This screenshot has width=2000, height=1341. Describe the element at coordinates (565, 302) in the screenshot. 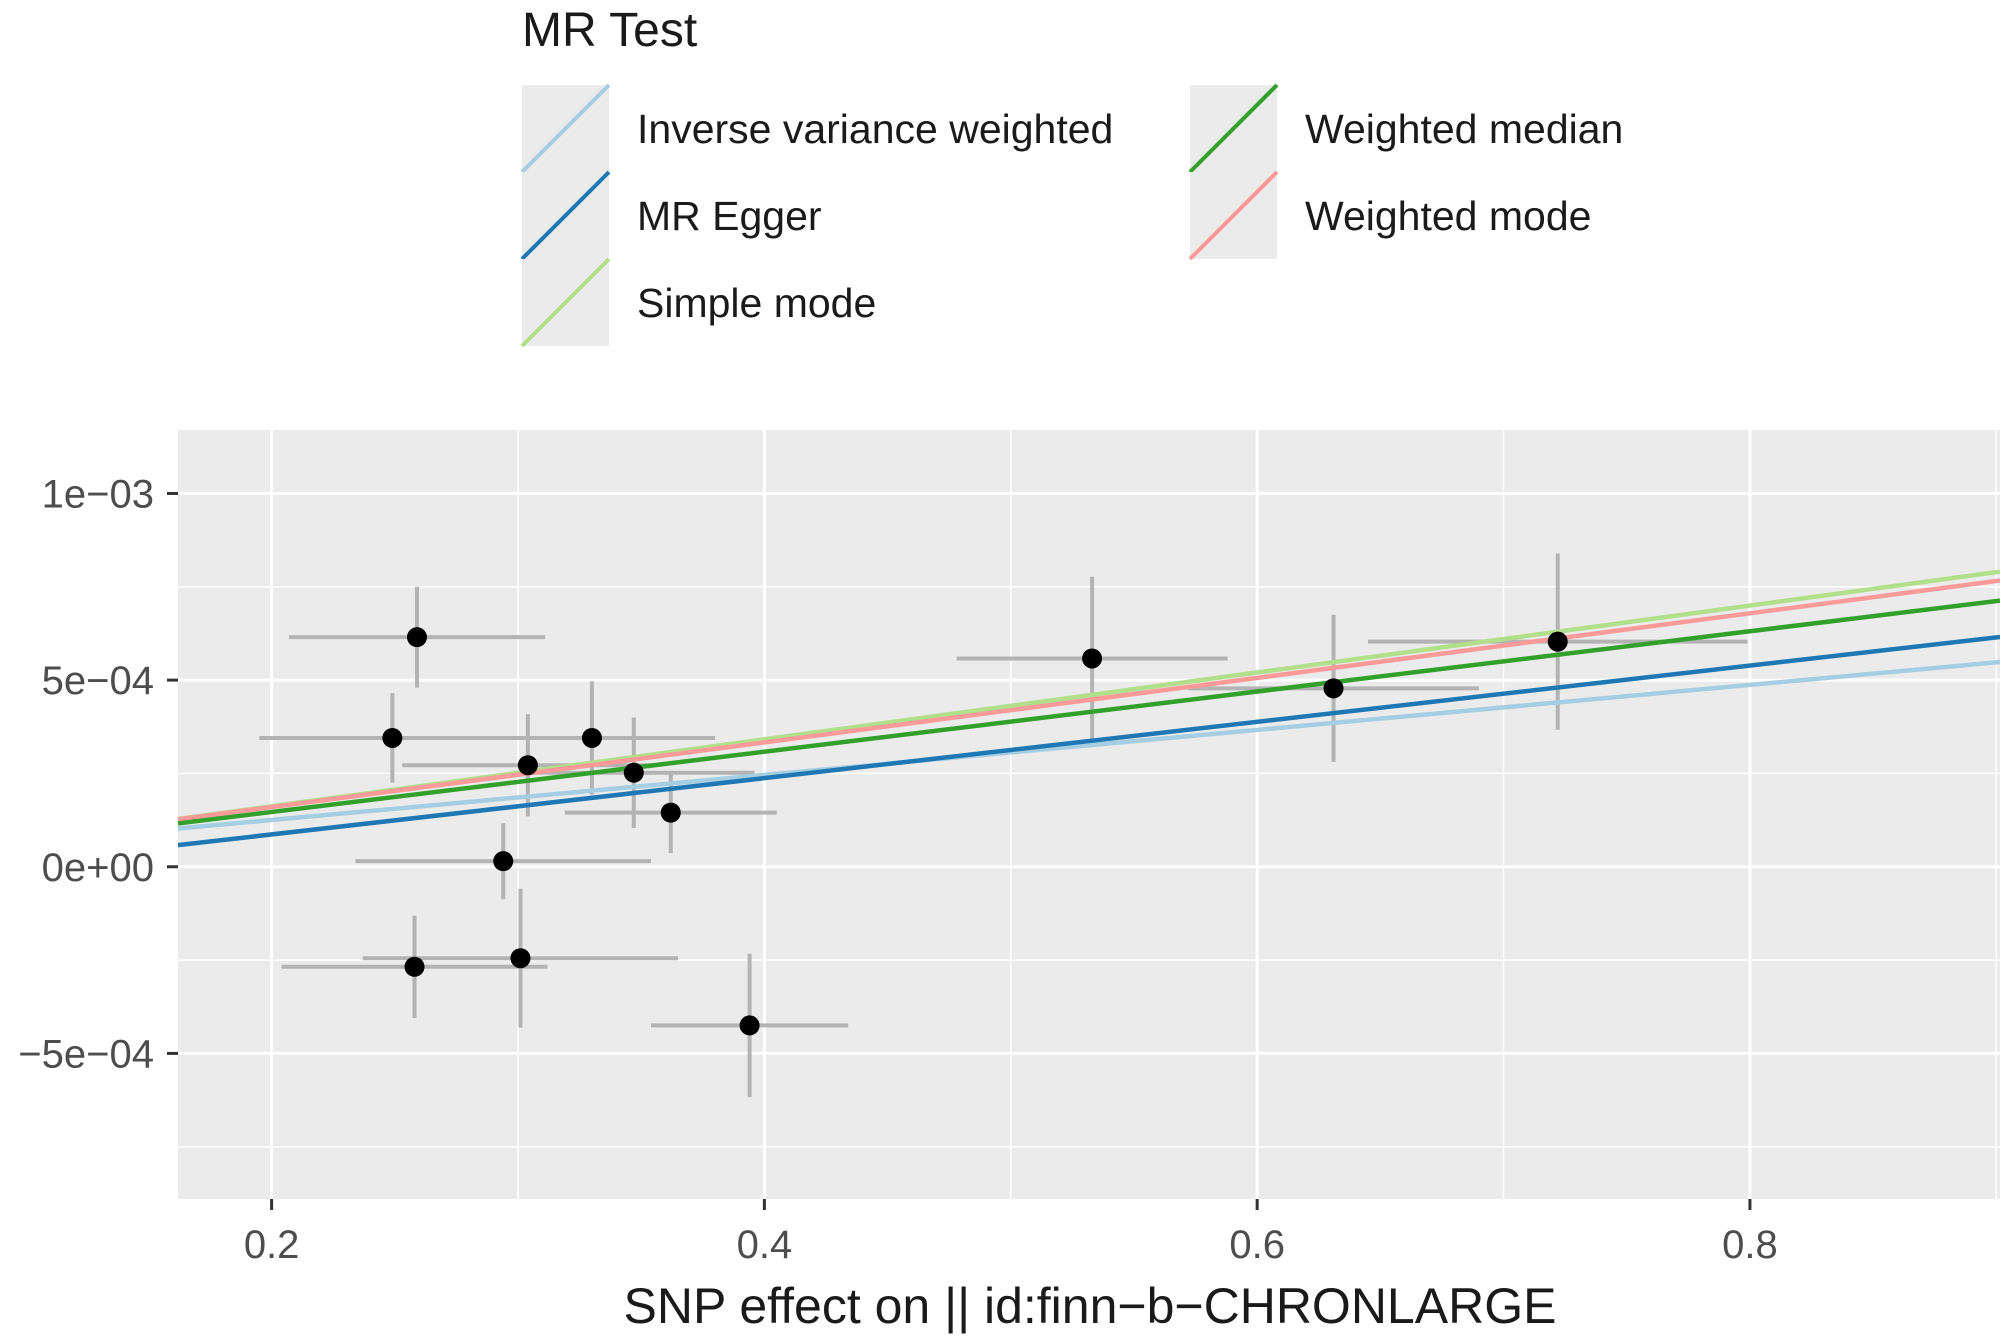

I see `legend-swatch-simple-mode` at that location.